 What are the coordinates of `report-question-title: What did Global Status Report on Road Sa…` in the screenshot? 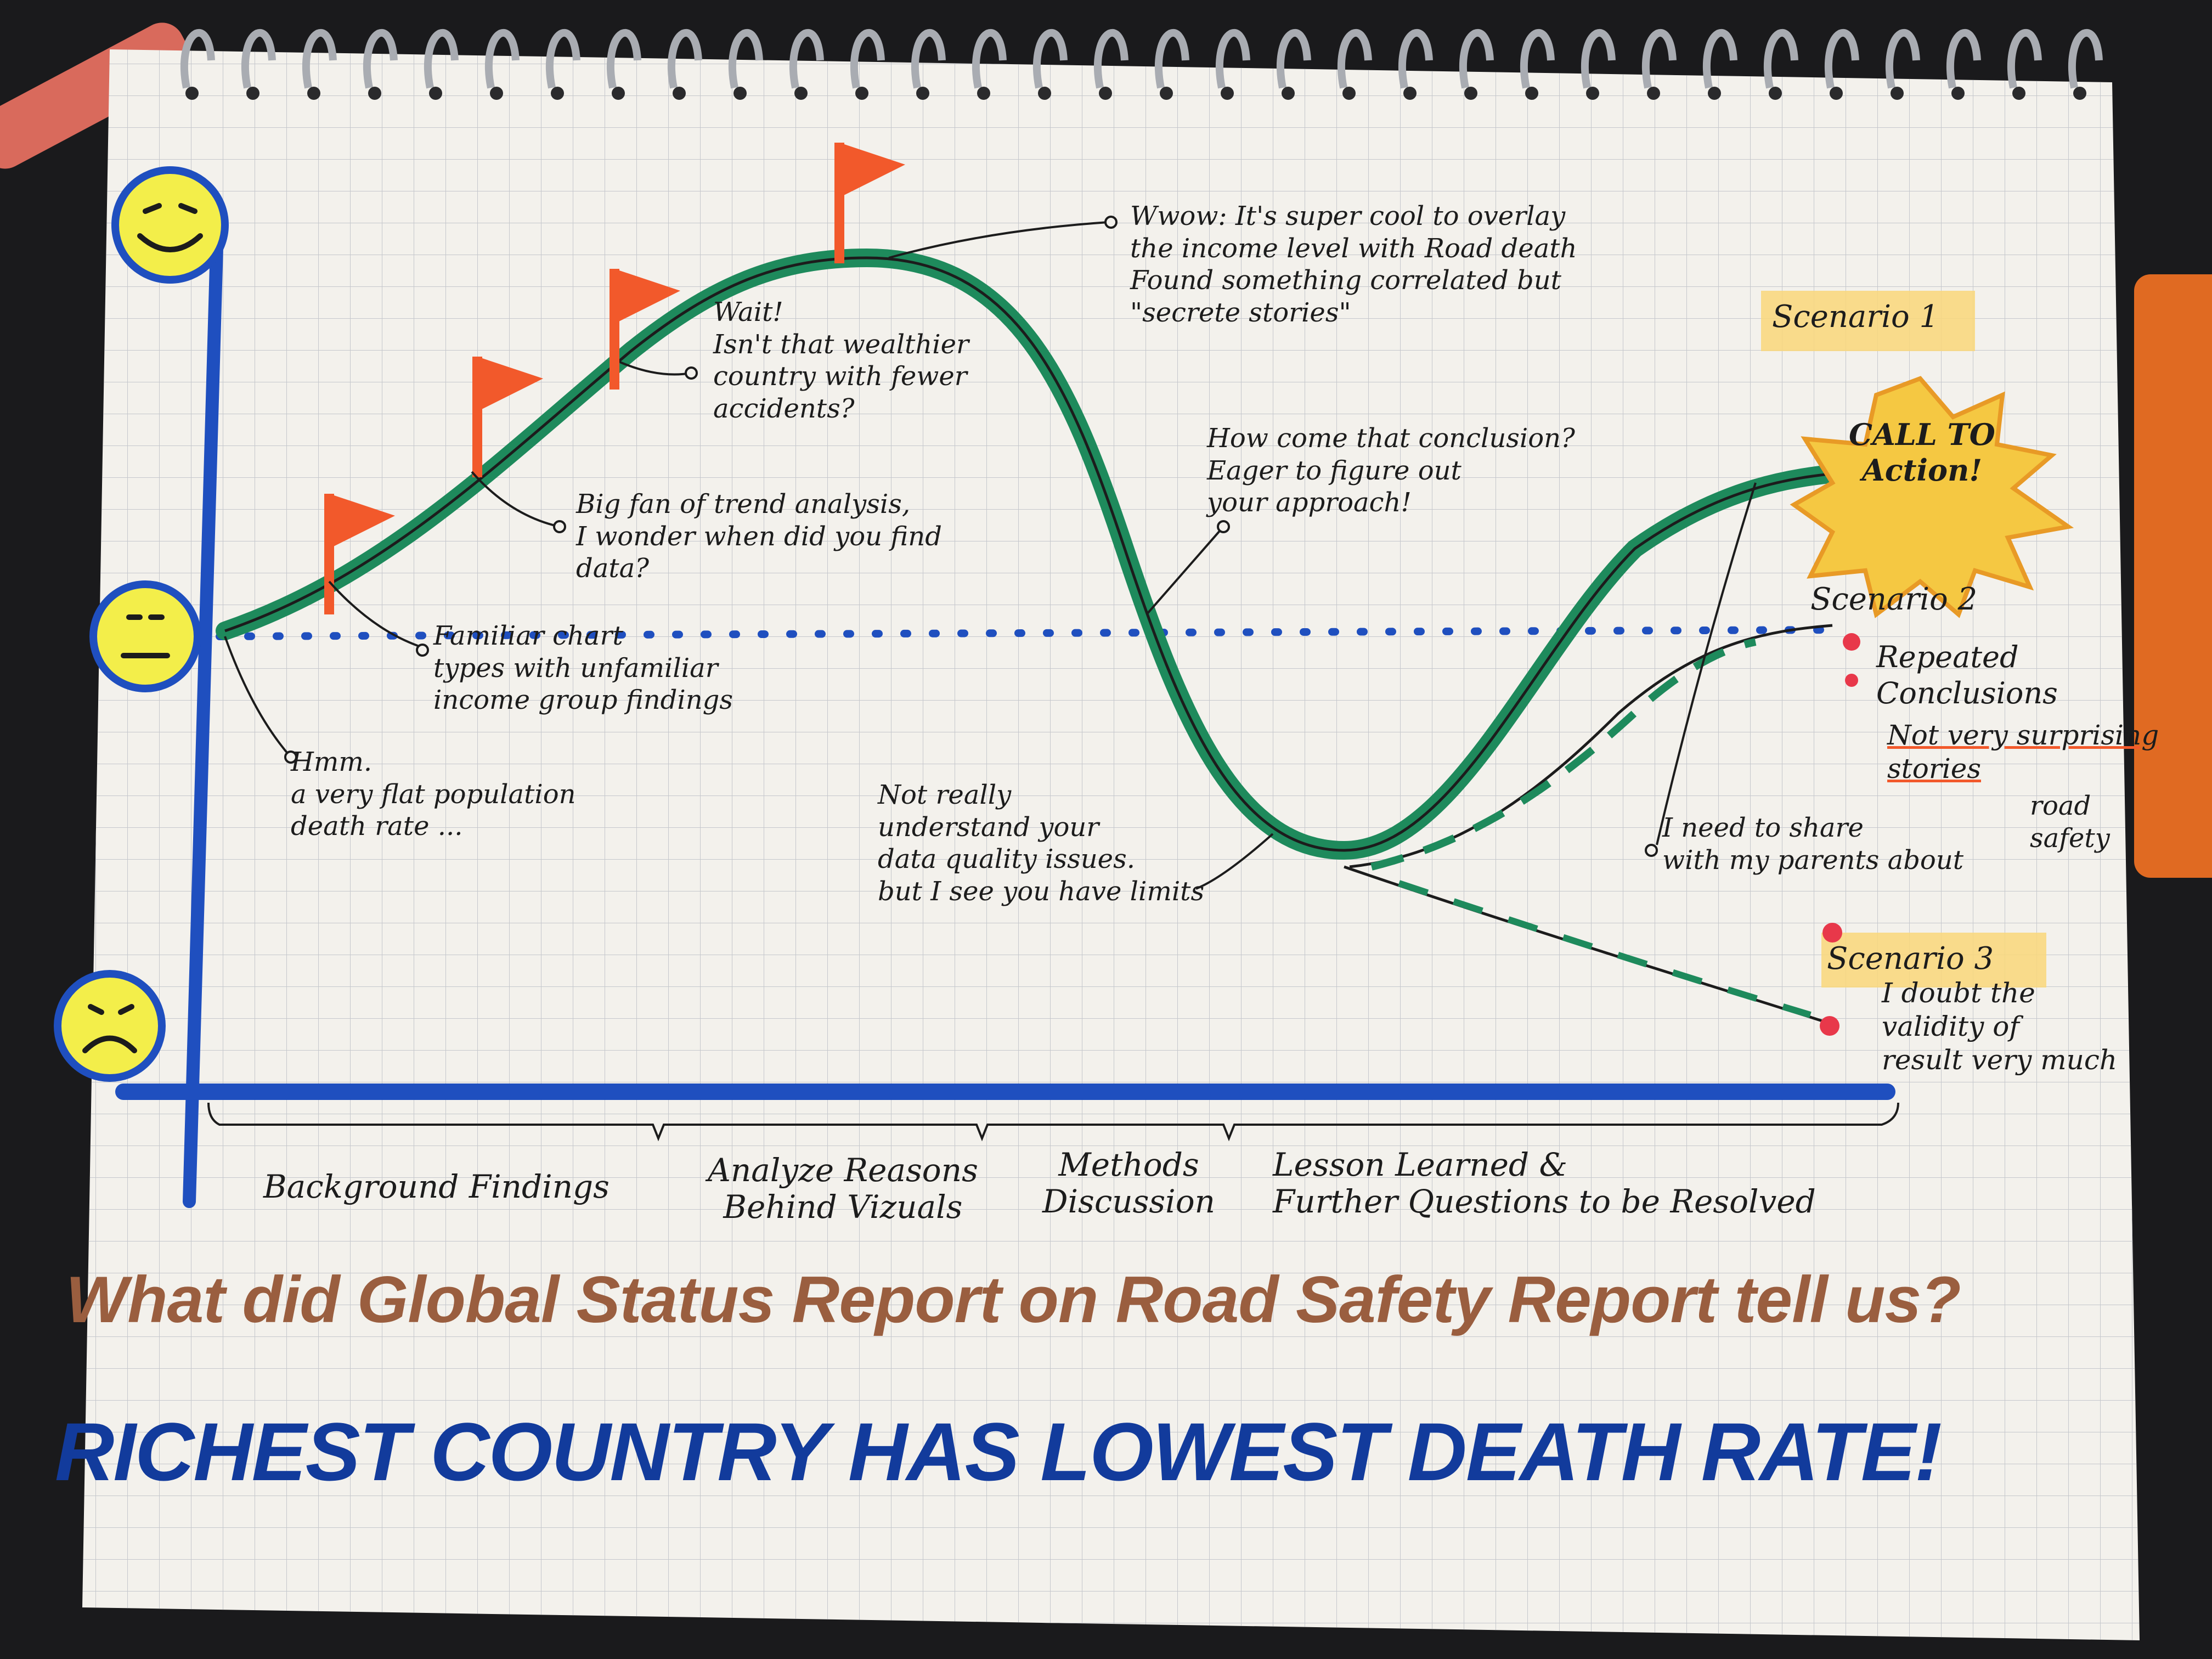 It's located at (1014, 1300).